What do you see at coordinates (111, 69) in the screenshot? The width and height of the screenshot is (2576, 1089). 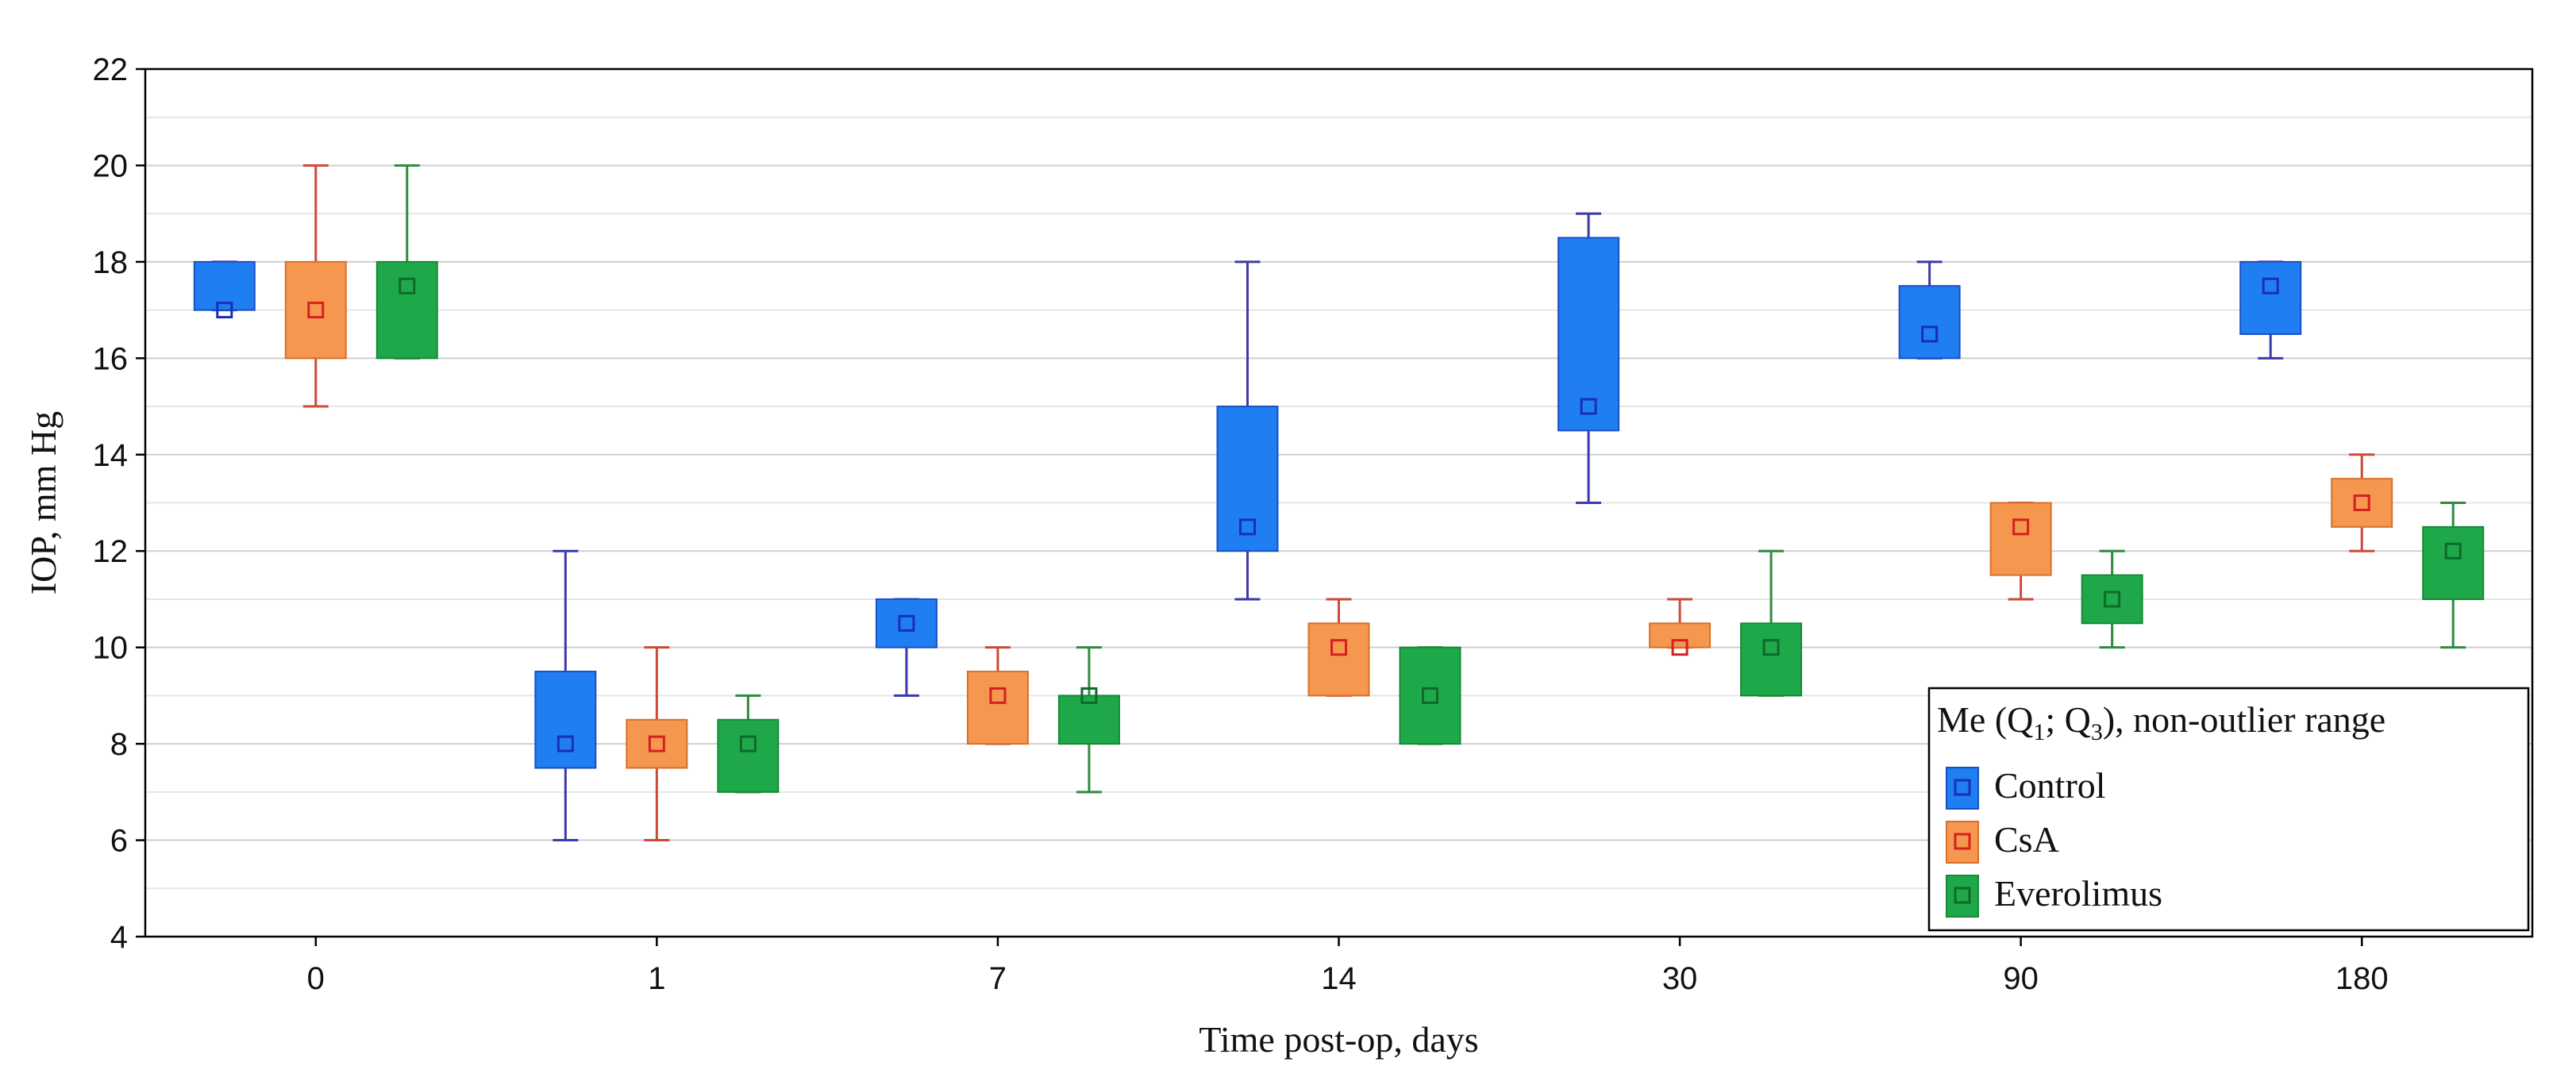 I see `y-tick-label: 22` at bounding box center [111, 69].